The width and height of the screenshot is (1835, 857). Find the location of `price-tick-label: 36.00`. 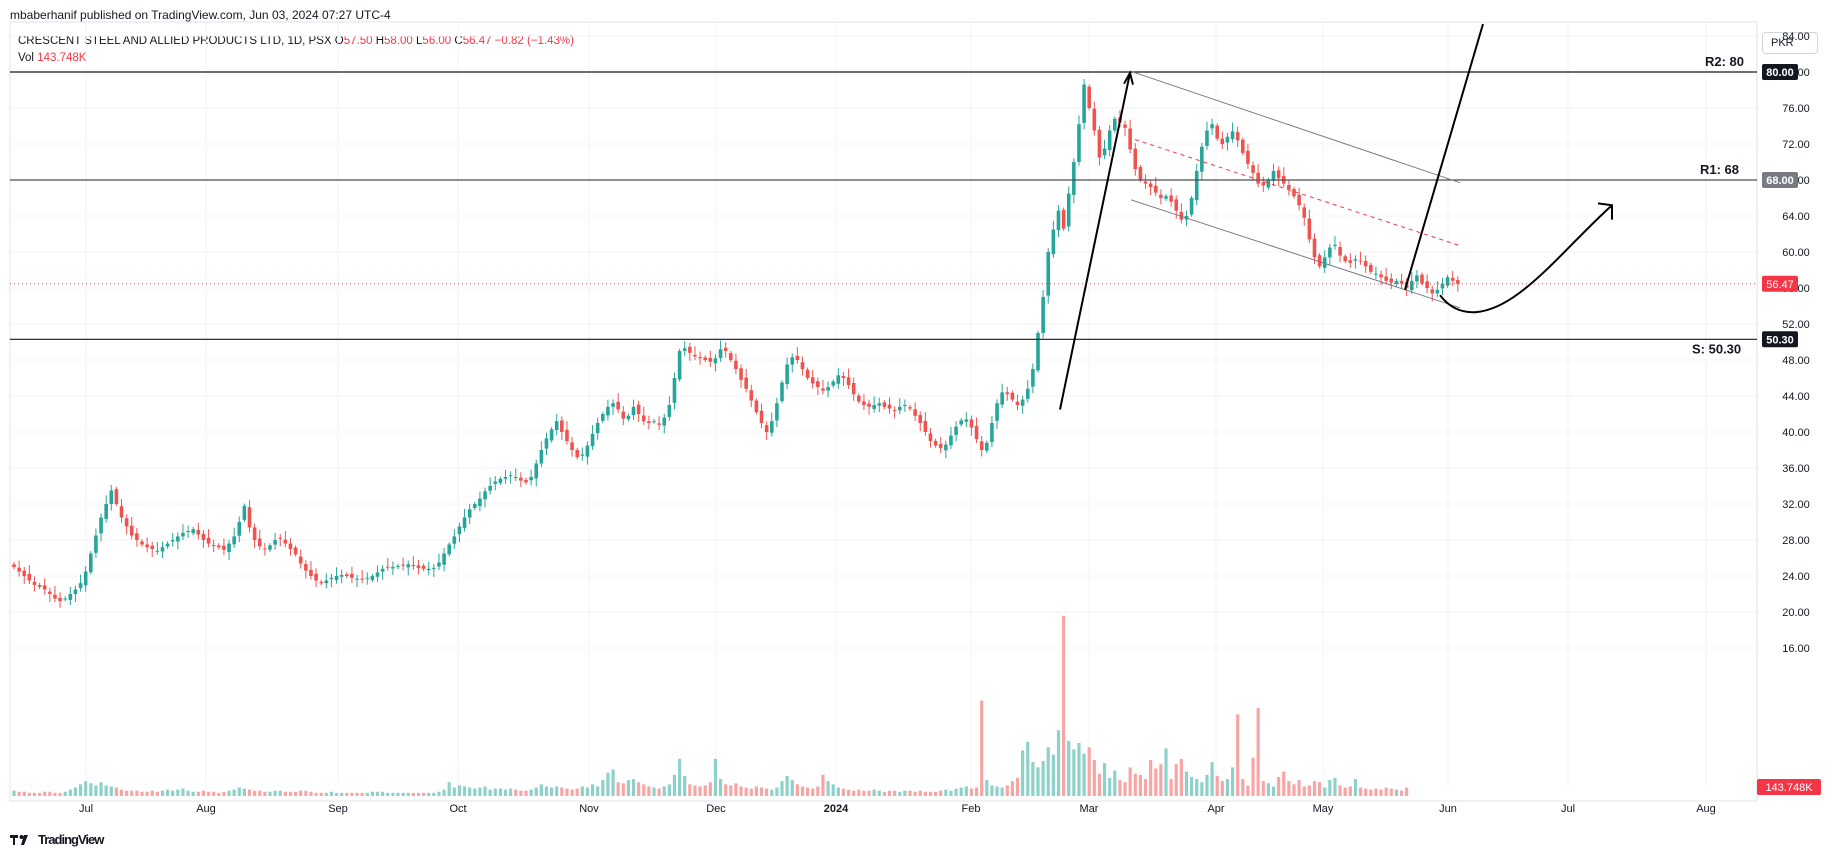

price-tick-label: 36.00 is located at coordinates (1796, 469).